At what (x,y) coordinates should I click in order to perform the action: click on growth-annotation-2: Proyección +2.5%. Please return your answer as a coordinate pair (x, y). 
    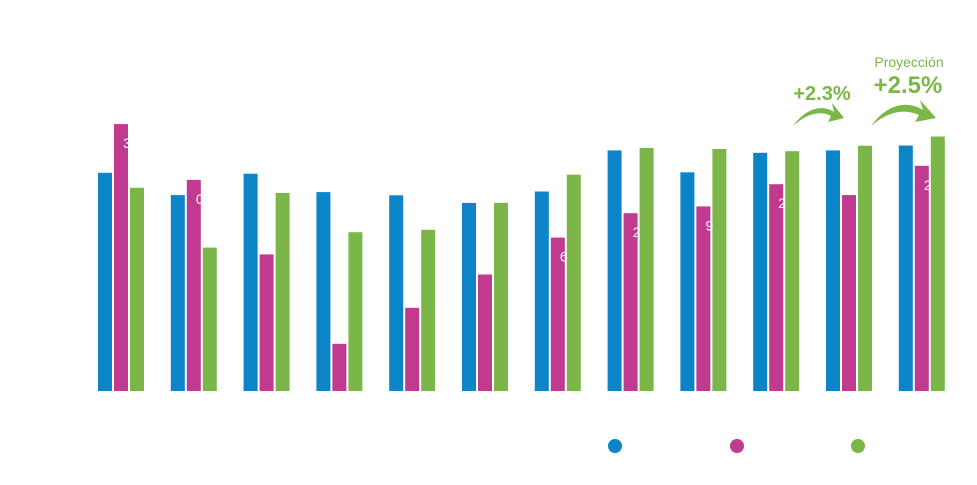
    Looking at the image, I should click on (907, 90).